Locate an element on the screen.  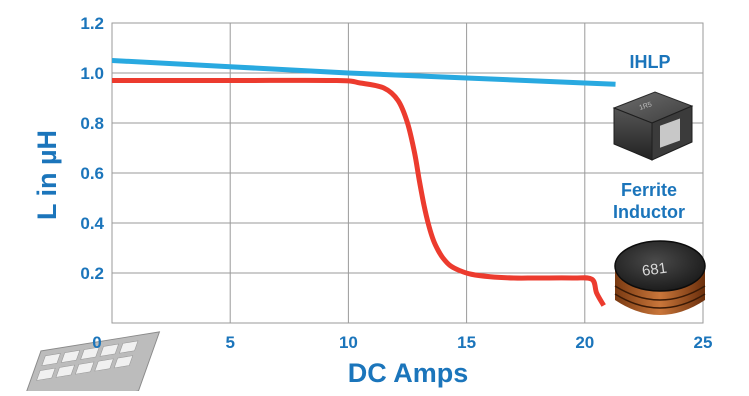
series-line-ihlp is located at coordinates (363, 72).